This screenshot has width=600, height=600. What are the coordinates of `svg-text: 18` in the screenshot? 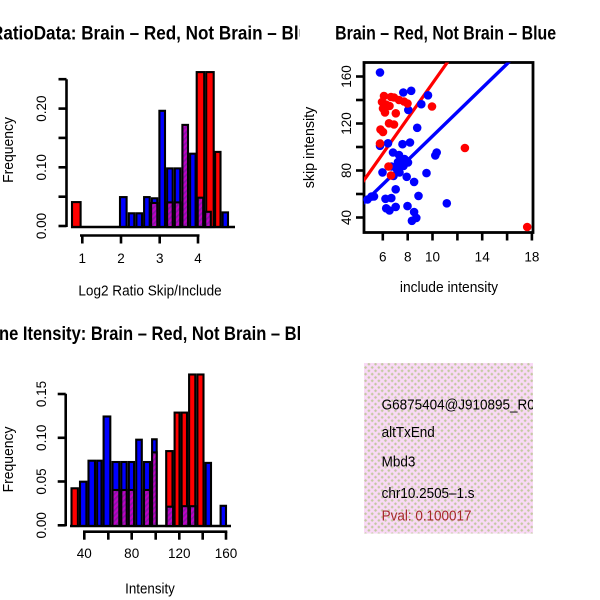 It's located at (531, 257).